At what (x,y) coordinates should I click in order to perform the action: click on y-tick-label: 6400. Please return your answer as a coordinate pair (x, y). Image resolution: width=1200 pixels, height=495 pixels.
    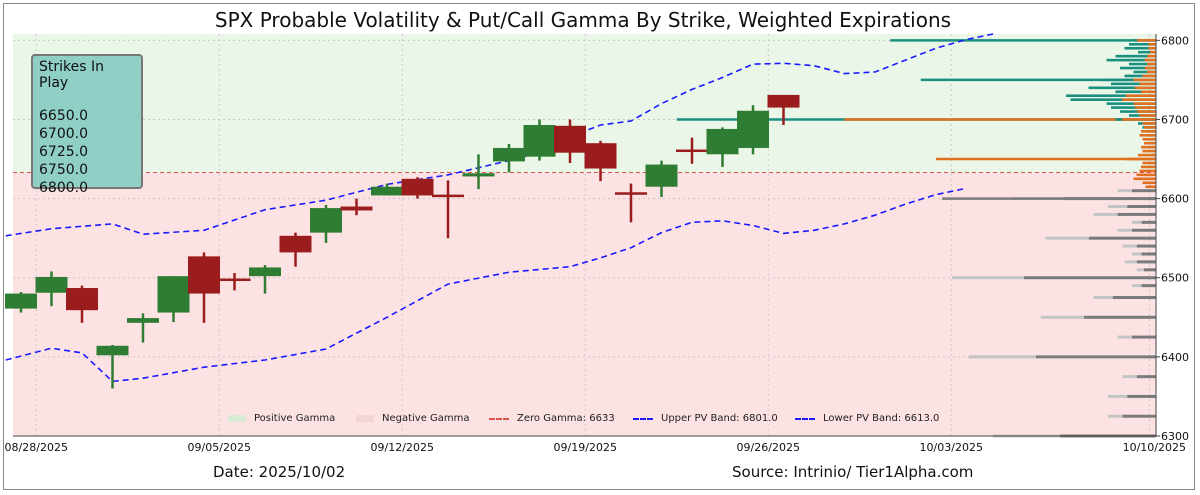
    Looking at the image, I should click on (1175, 357).